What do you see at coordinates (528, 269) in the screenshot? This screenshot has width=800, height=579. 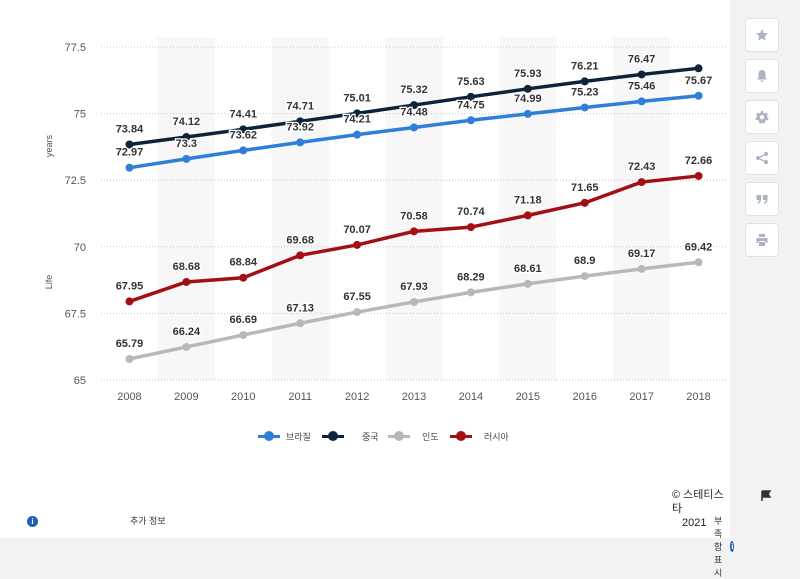 I see `data-label: 68.61` at bounding box center [528, 269].